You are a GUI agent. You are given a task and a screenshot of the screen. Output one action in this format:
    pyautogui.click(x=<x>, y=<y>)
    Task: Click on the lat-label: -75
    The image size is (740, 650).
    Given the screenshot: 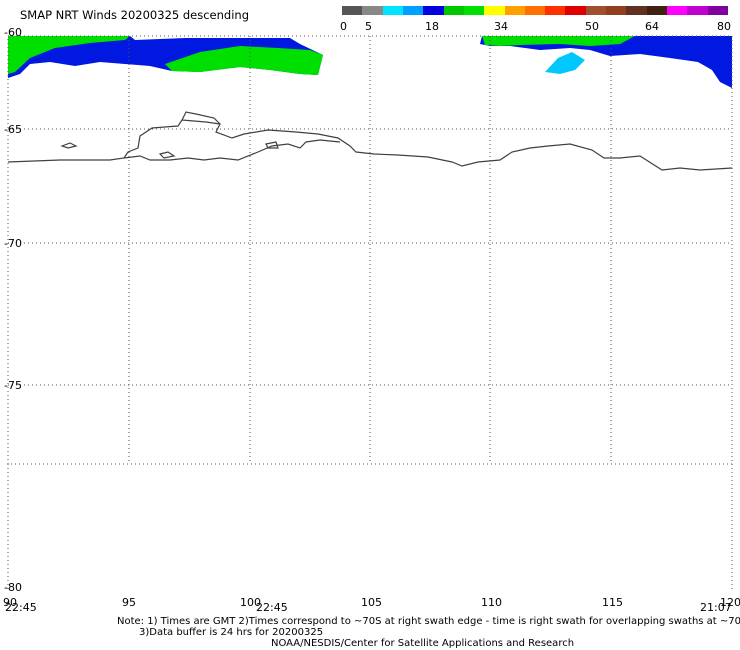 What is the action you would take?
    pyautogui.click(x=13, y=385)
    